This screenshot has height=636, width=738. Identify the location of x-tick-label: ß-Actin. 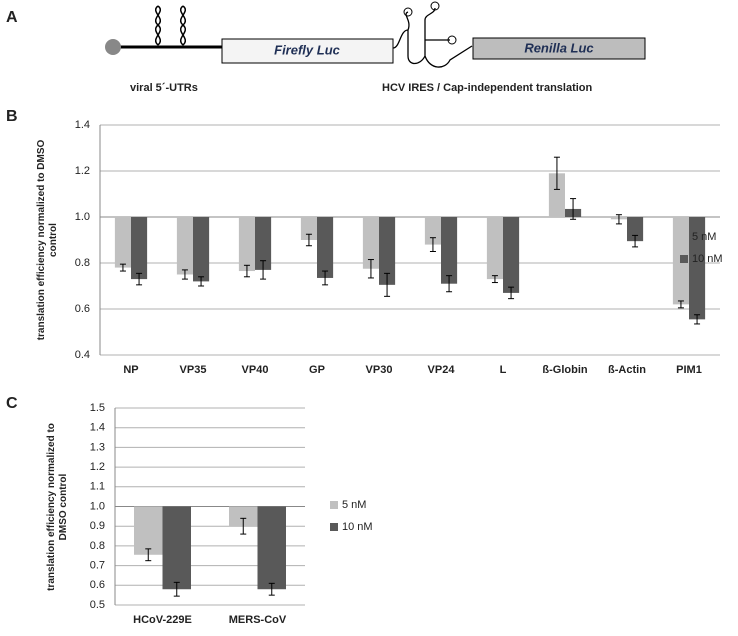
(627, 370).